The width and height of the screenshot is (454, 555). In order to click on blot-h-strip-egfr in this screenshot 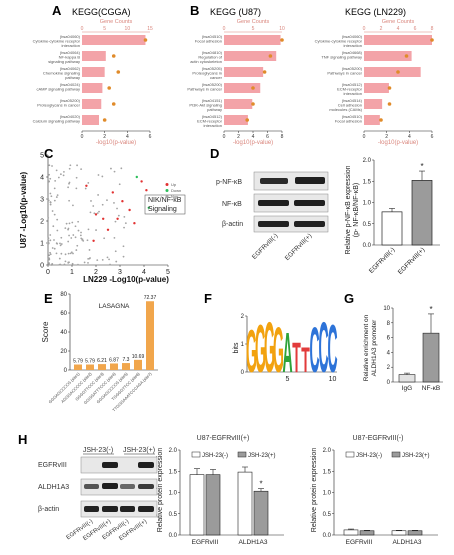, I will do `click(119, 465)`.